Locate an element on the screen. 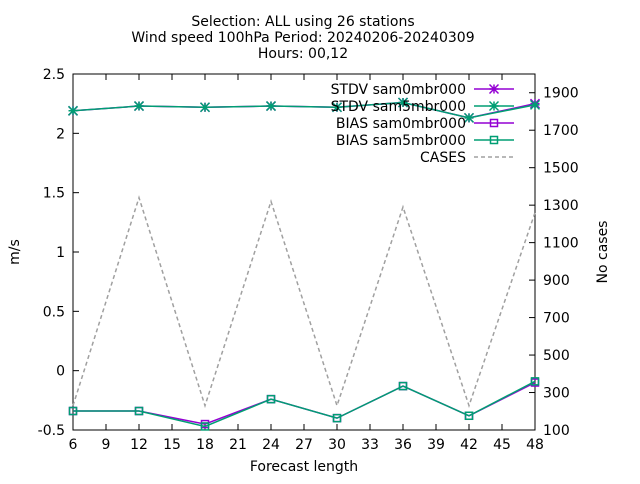 Image resolution: width=640 pixels, height=484 pixels. y-tick-label: 0.5 is located at coordinates (54, 312).